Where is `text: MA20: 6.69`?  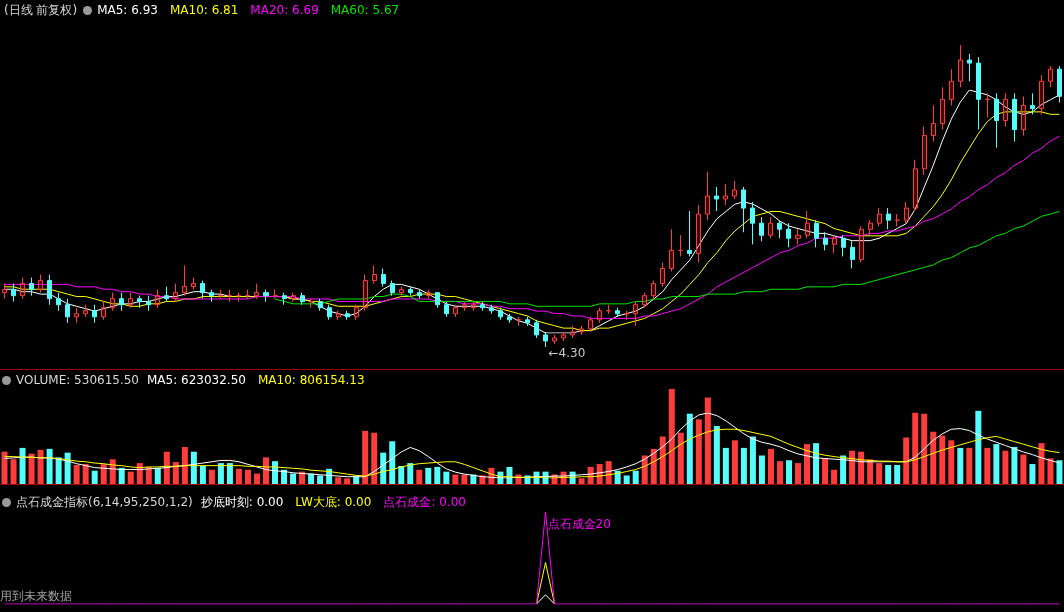
text: MA20: 6.69 is located at coordinates (284, 10).